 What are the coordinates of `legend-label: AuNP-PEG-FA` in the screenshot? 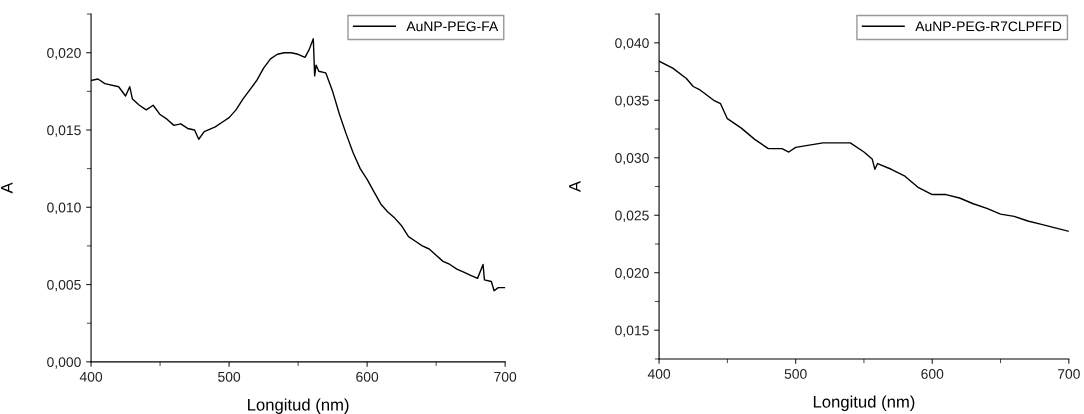 It's located at (452, 26).